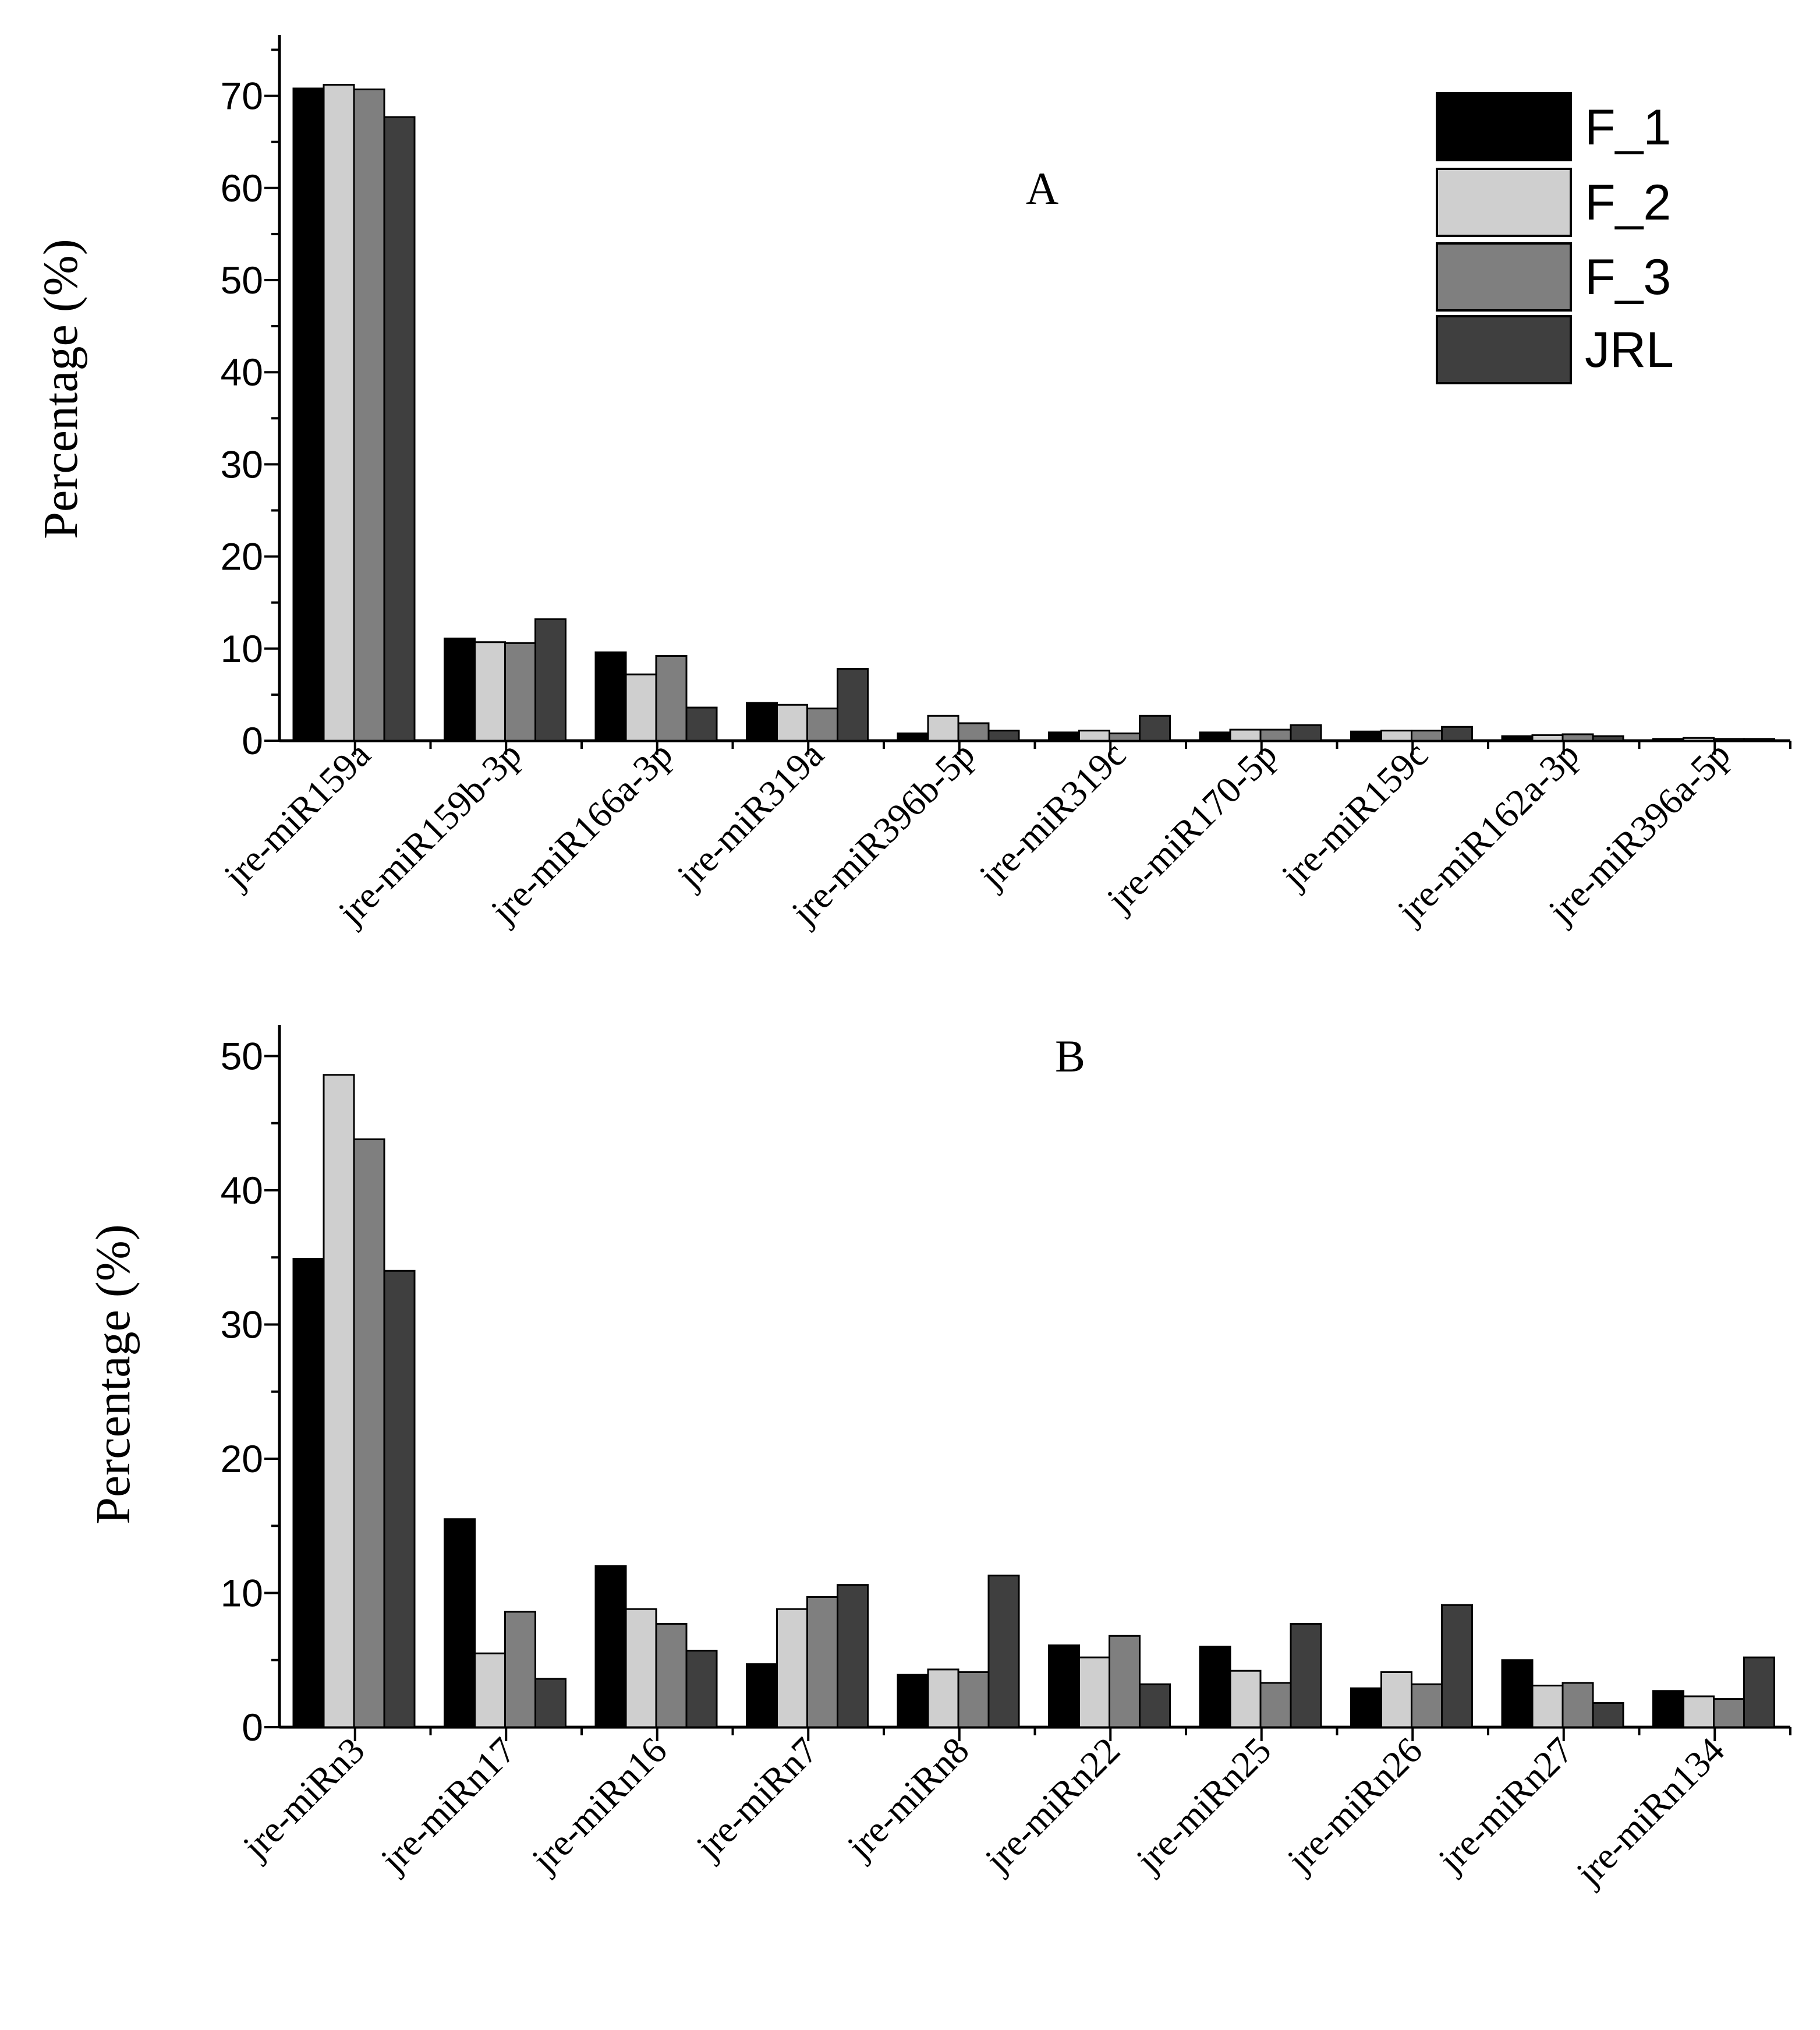  I want to click on bar-jrl-jre-miRn17, so click(550, 1703).